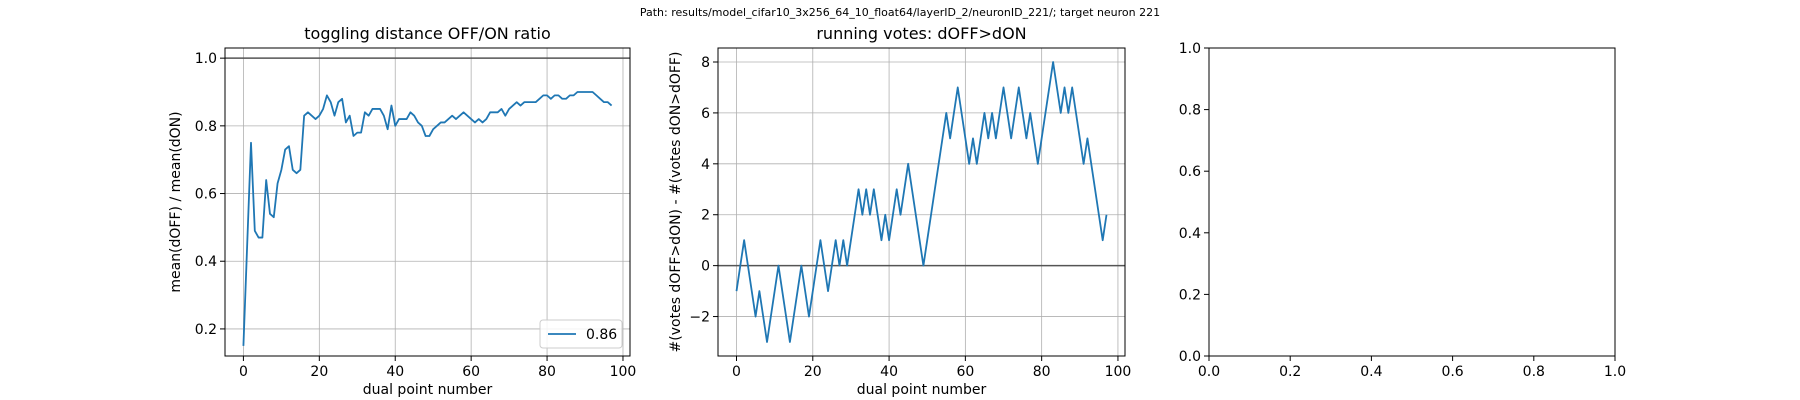 The width and height of the screenshot is (1800, 400). I want to click on chart2-x-tick-label: 40, so click(889, 372).